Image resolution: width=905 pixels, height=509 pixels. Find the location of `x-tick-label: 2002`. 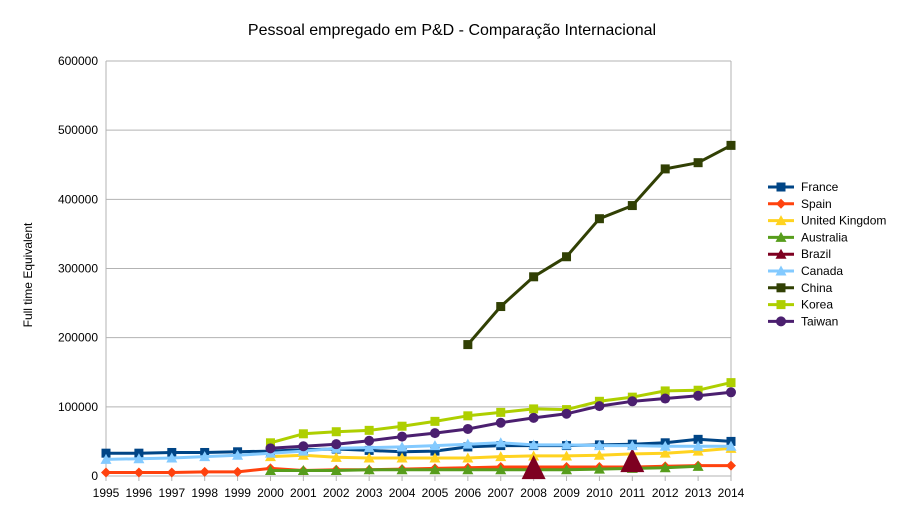

x-tick-label: 2002 is located at coordinates (336, 493).